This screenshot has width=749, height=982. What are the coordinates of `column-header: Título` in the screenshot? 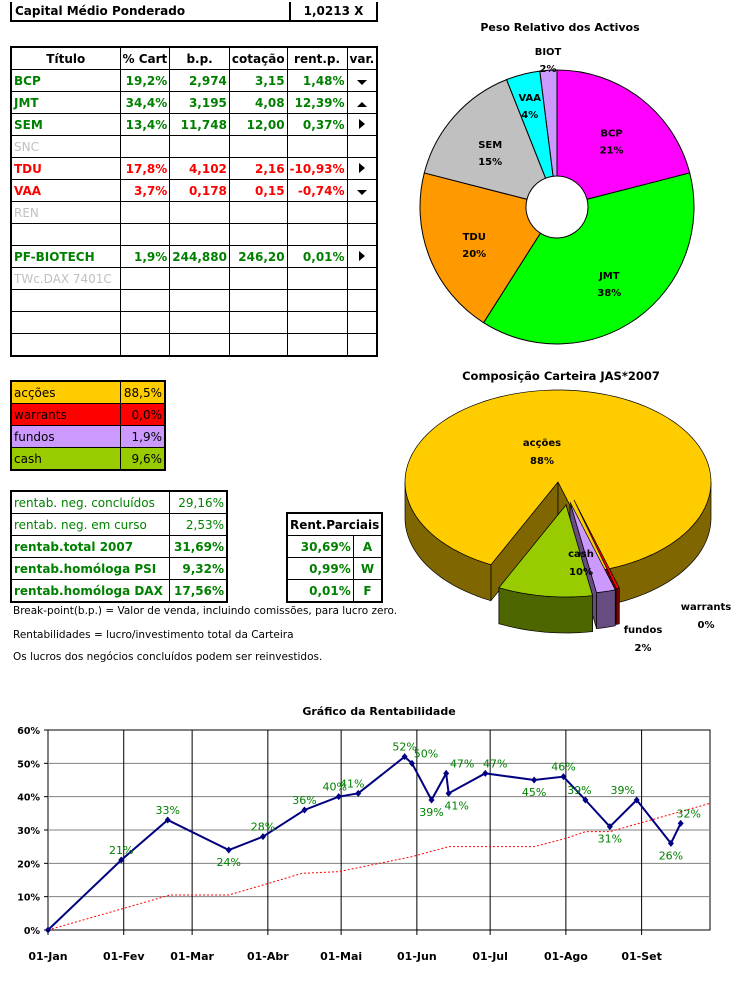 It's located at (65, 58).